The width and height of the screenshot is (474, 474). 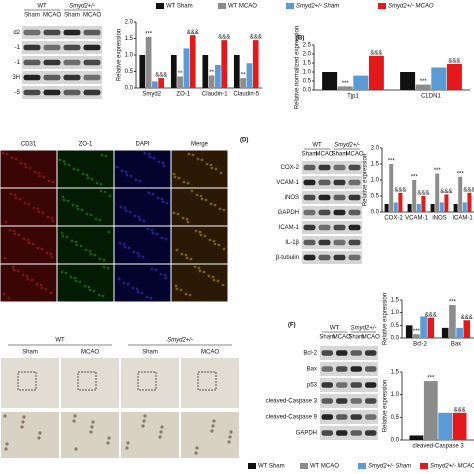 I want to click on significance-label: ***, so click(x=438, y=171).